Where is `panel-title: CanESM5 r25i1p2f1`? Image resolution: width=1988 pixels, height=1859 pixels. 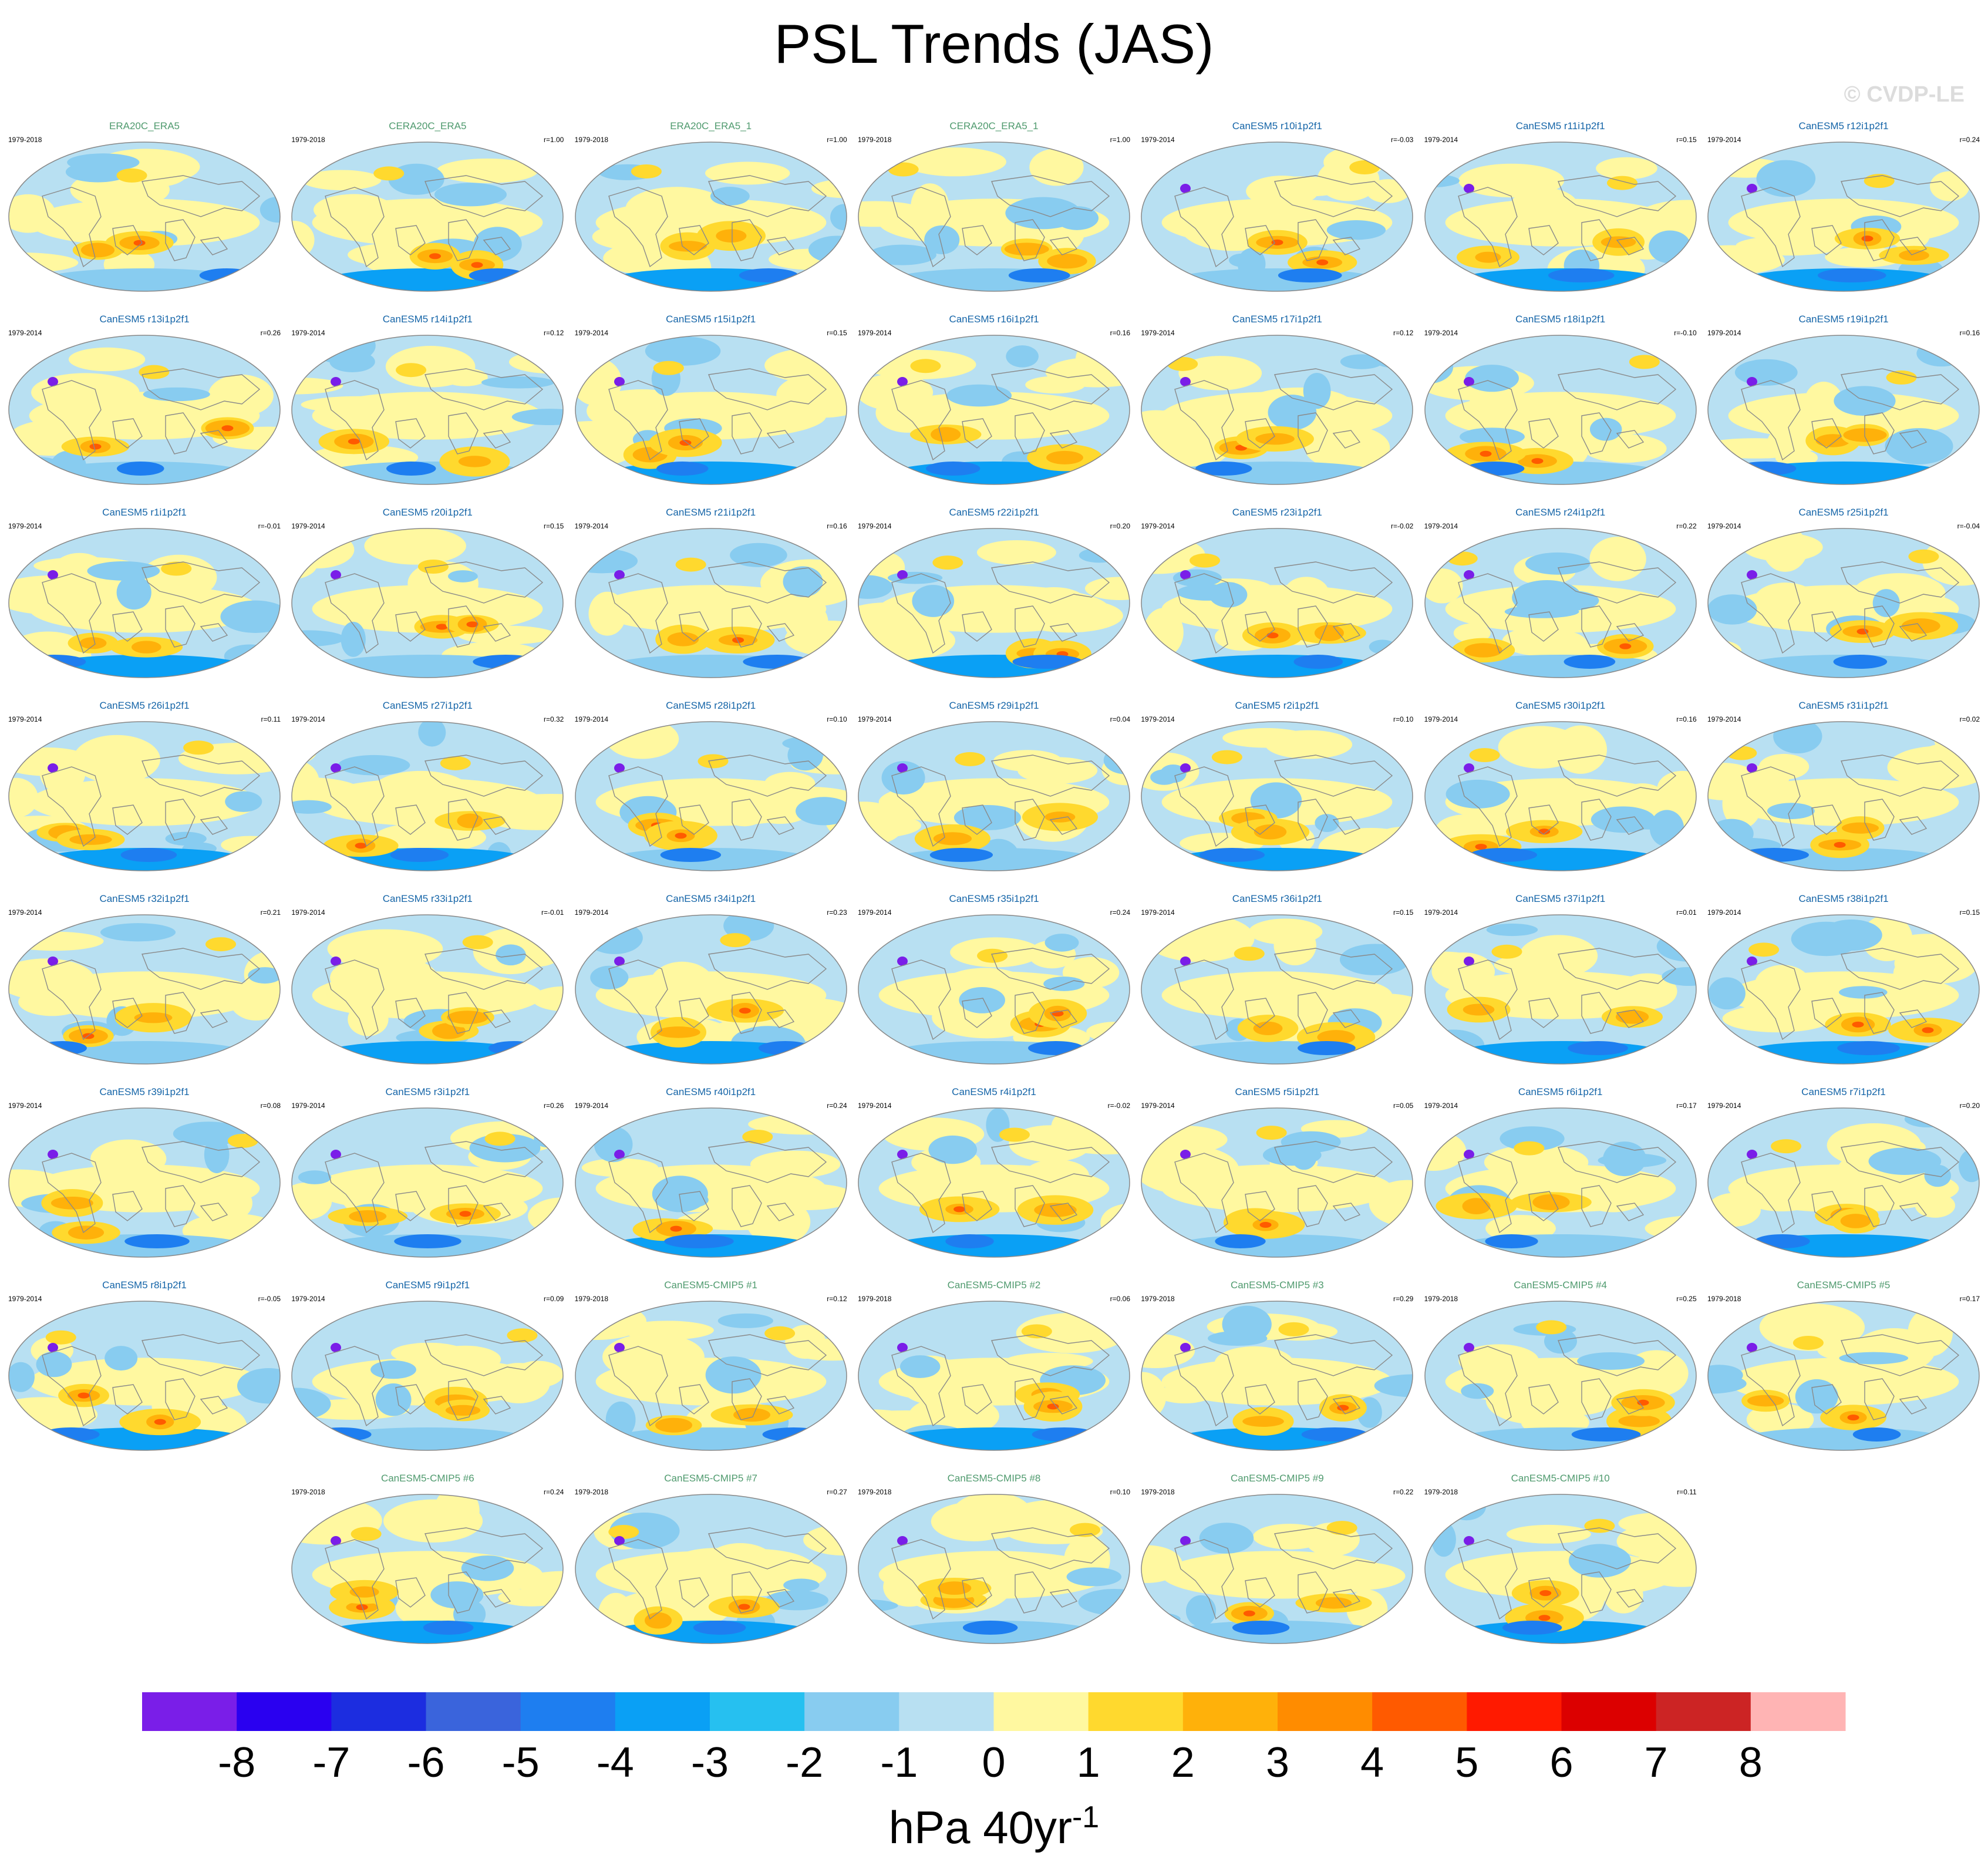 panel-title: CanESM5 r25i1p2f1 is located at coordinates (1844, 512).